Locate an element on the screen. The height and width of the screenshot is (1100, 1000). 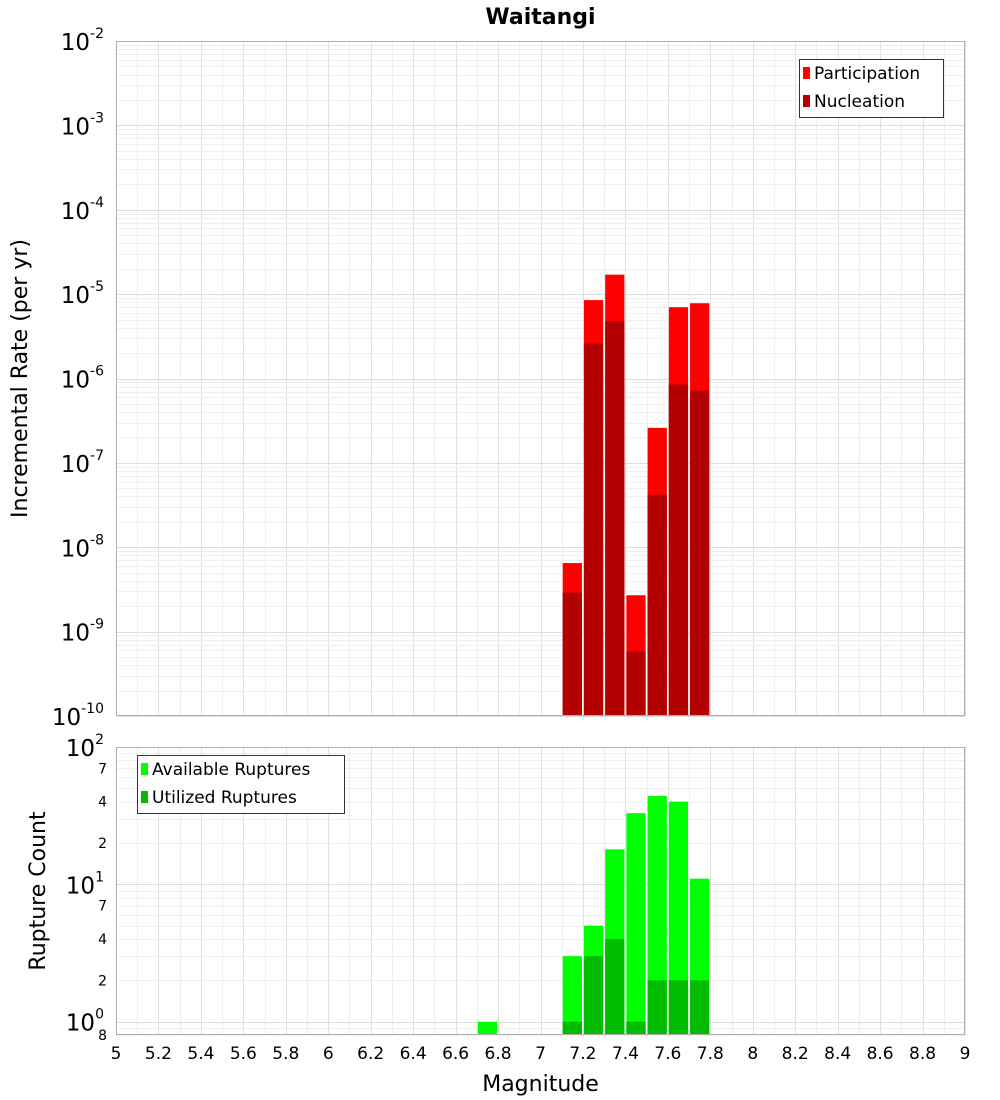
y-tick-label: 10⁻⁷ is located at coordinates (82, 463).